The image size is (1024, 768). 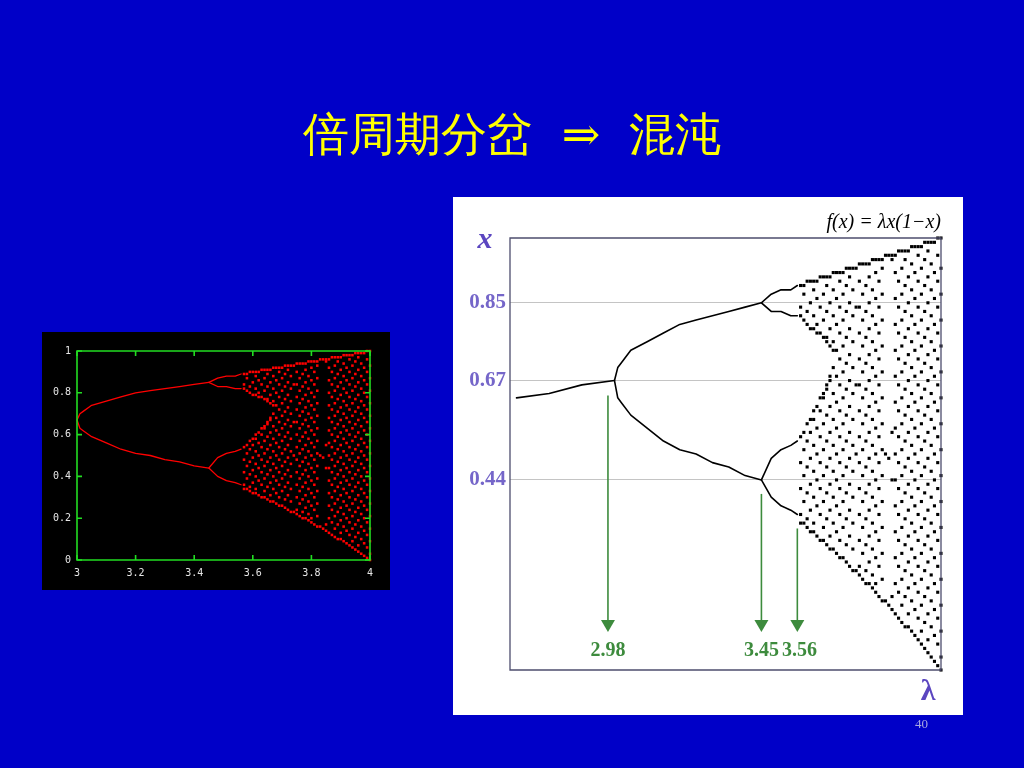 I want to click on y-tick-label: 0.8, so click(x=61, y=392).